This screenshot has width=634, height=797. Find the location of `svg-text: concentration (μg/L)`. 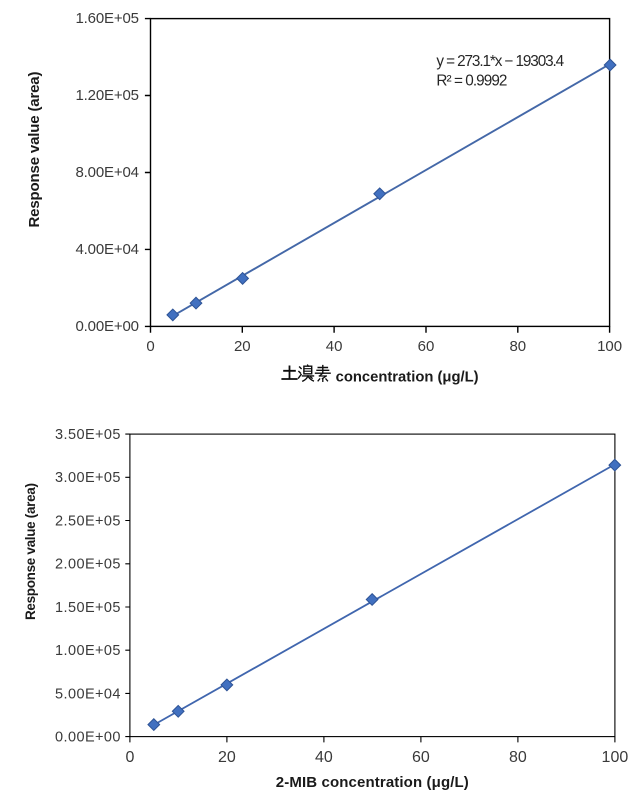

svg-text: concentration (μg/L) is located at coordinates (407, 377).